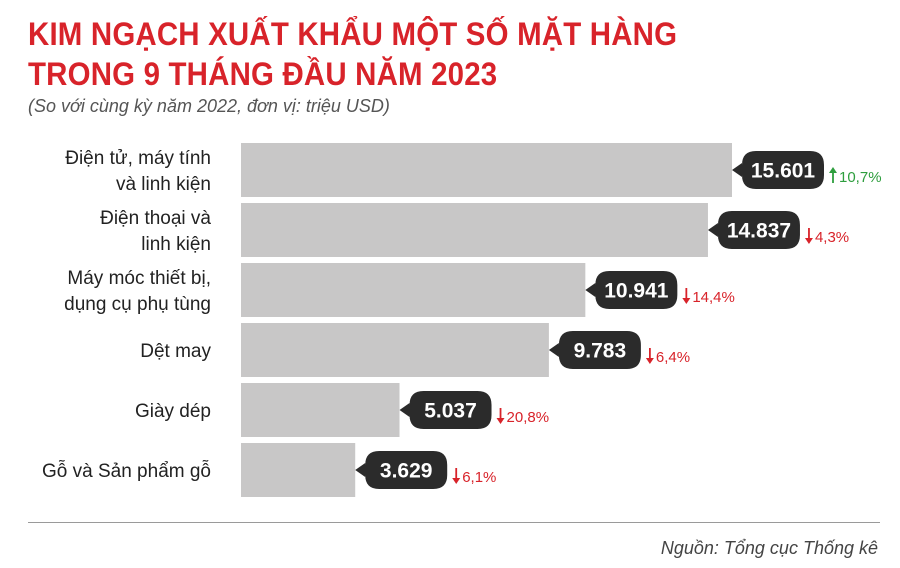 The width and height of the screenshot is (900, 568). Describe the element at coordinates (406, 471) in the screenshot. I see `data-label: 3.629` at that location.